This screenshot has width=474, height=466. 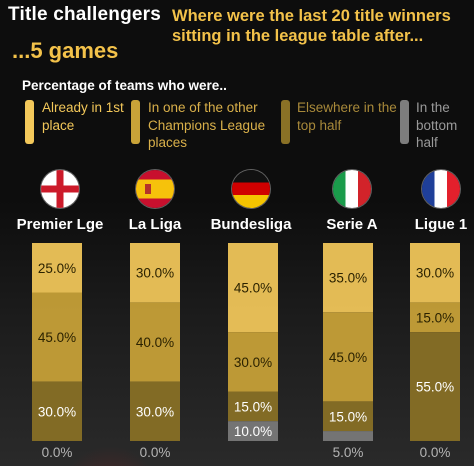 I want to click on bar-value-label-3-1: 45.0%, so click(x=348, y=357).